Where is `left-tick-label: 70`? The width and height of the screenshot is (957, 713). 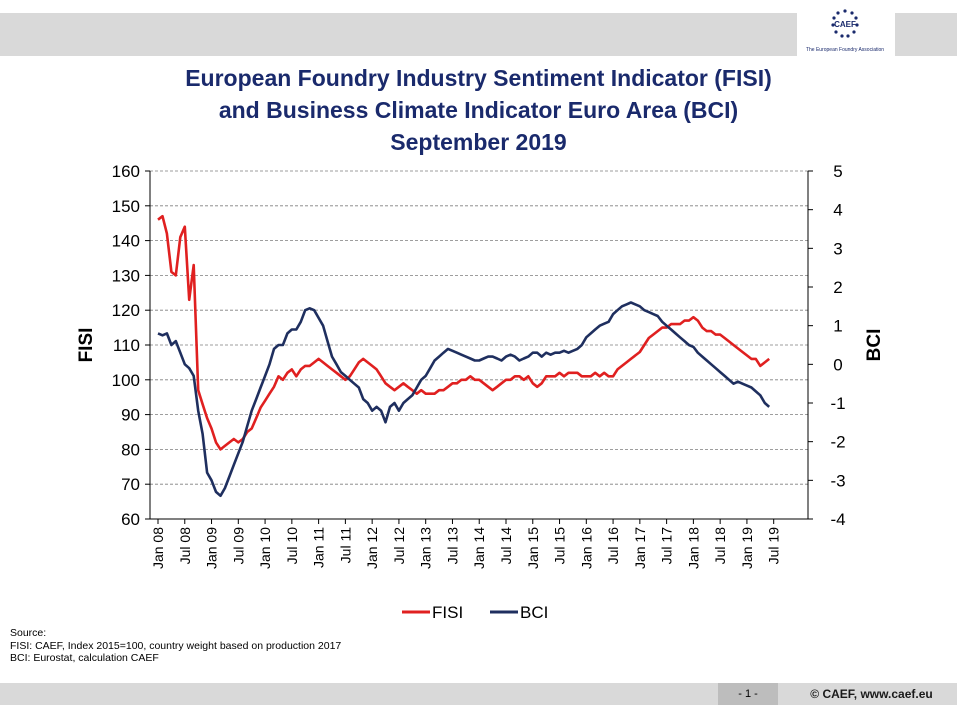 left-tick-label: 70 is located at coordinates (130, 484).